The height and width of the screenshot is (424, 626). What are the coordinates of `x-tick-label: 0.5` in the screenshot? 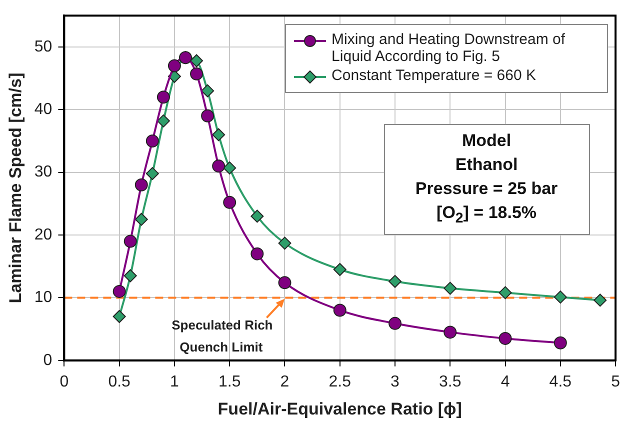 It's located at (119, 381).